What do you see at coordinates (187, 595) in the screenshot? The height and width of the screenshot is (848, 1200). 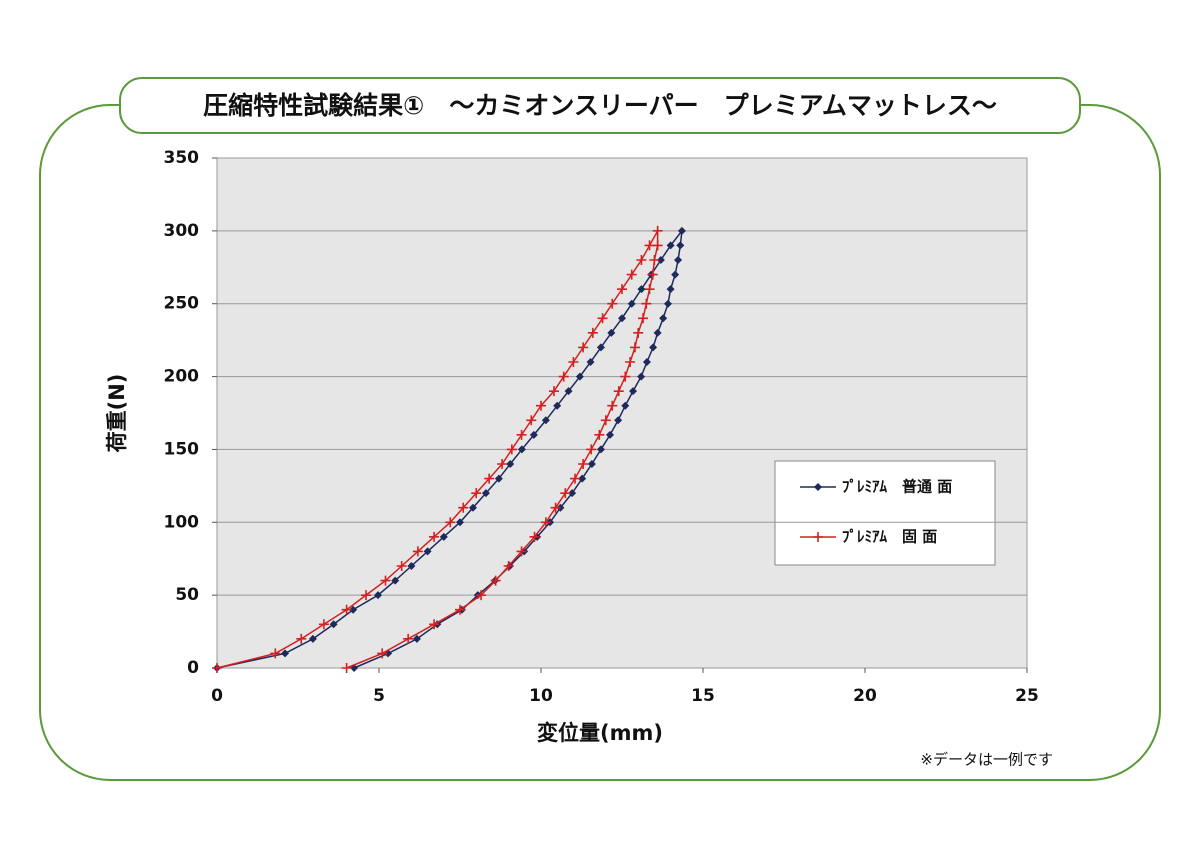 I see `y-tick-label: 50` at bounding box center [187, 595].